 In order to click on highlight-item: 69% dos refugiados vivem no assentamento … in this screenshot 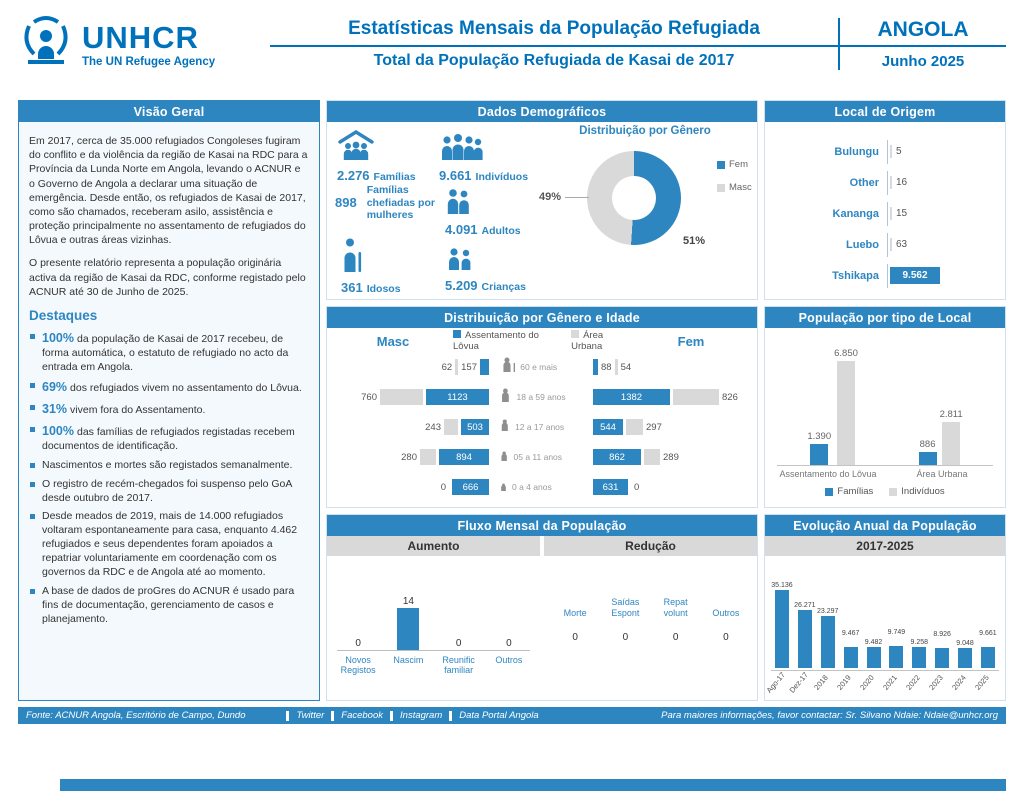, I will do `click(169, 387)`.